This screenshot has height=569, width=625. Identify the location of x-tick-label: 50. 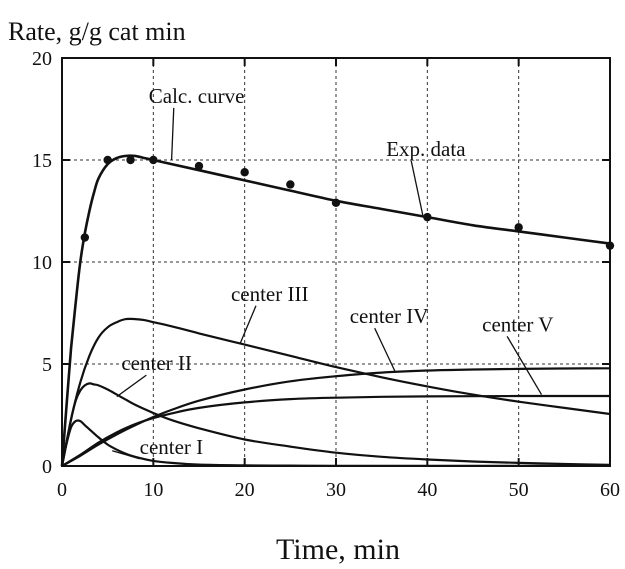
(519, 490).